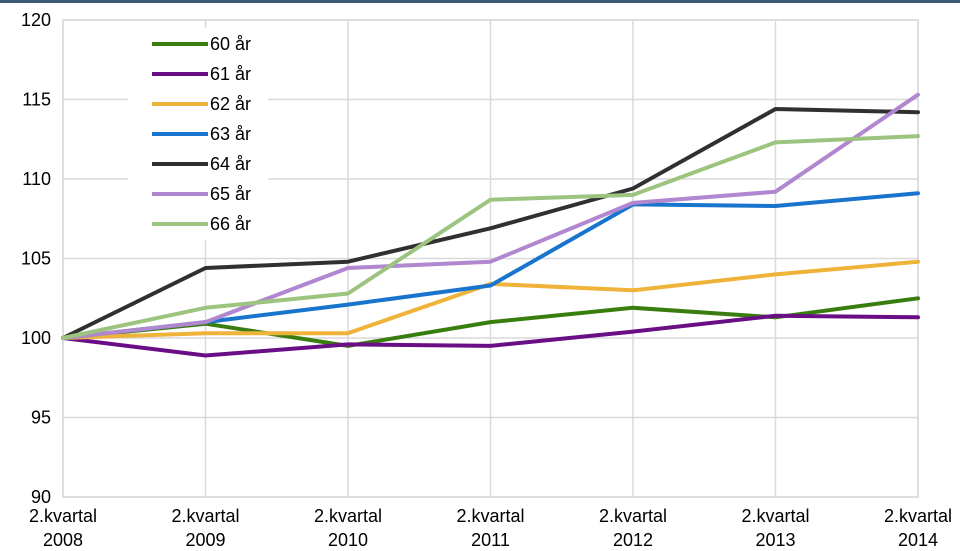 The width and height of the screenshot is (960, 551). Describe the element at coordinates (36, 20) in the screenshot. I see `y-tick-label: 120` at that location.